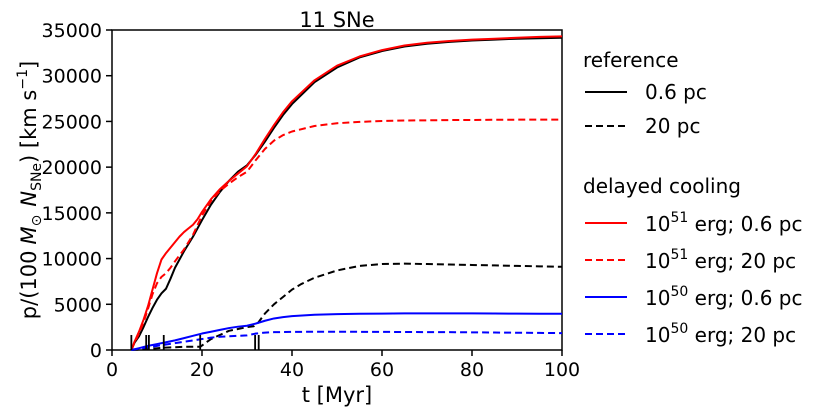 This screenshot has width=830, height=415. Describe the element at coordinates (631, 60) in the screenshot. I see `legend-group-reference: reference` at that location.